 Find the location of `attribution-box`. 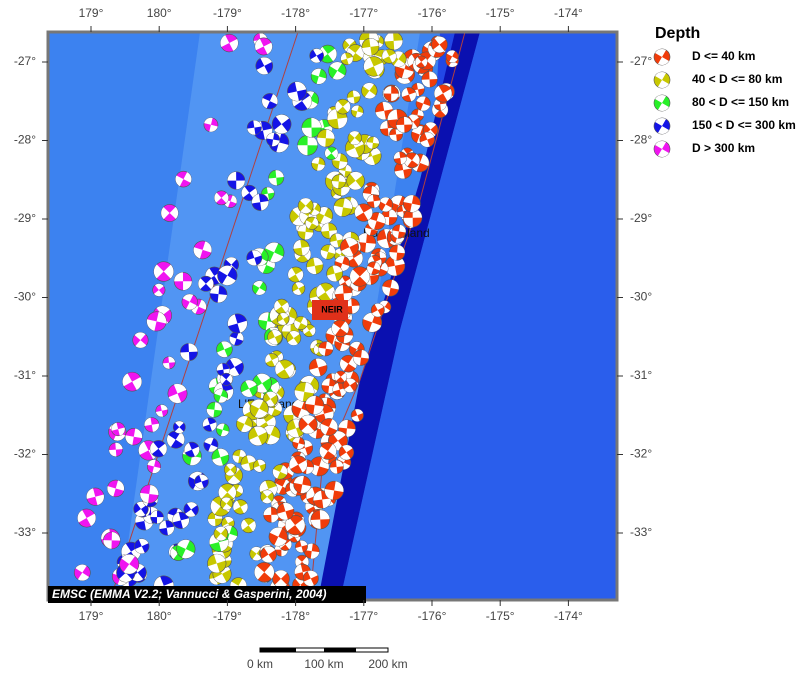

attribution-box is located at coordinates (207, 594).